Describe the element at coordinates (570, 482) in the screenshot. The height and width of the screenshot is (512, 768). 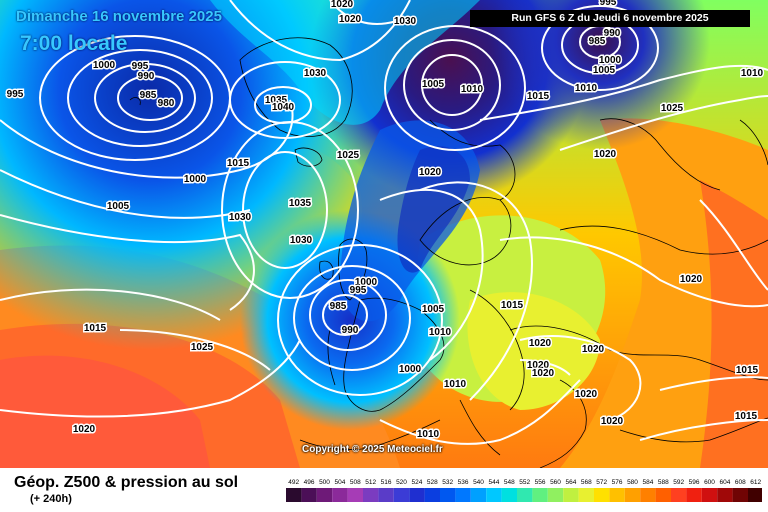
I see `legend-value: 564` at that location.